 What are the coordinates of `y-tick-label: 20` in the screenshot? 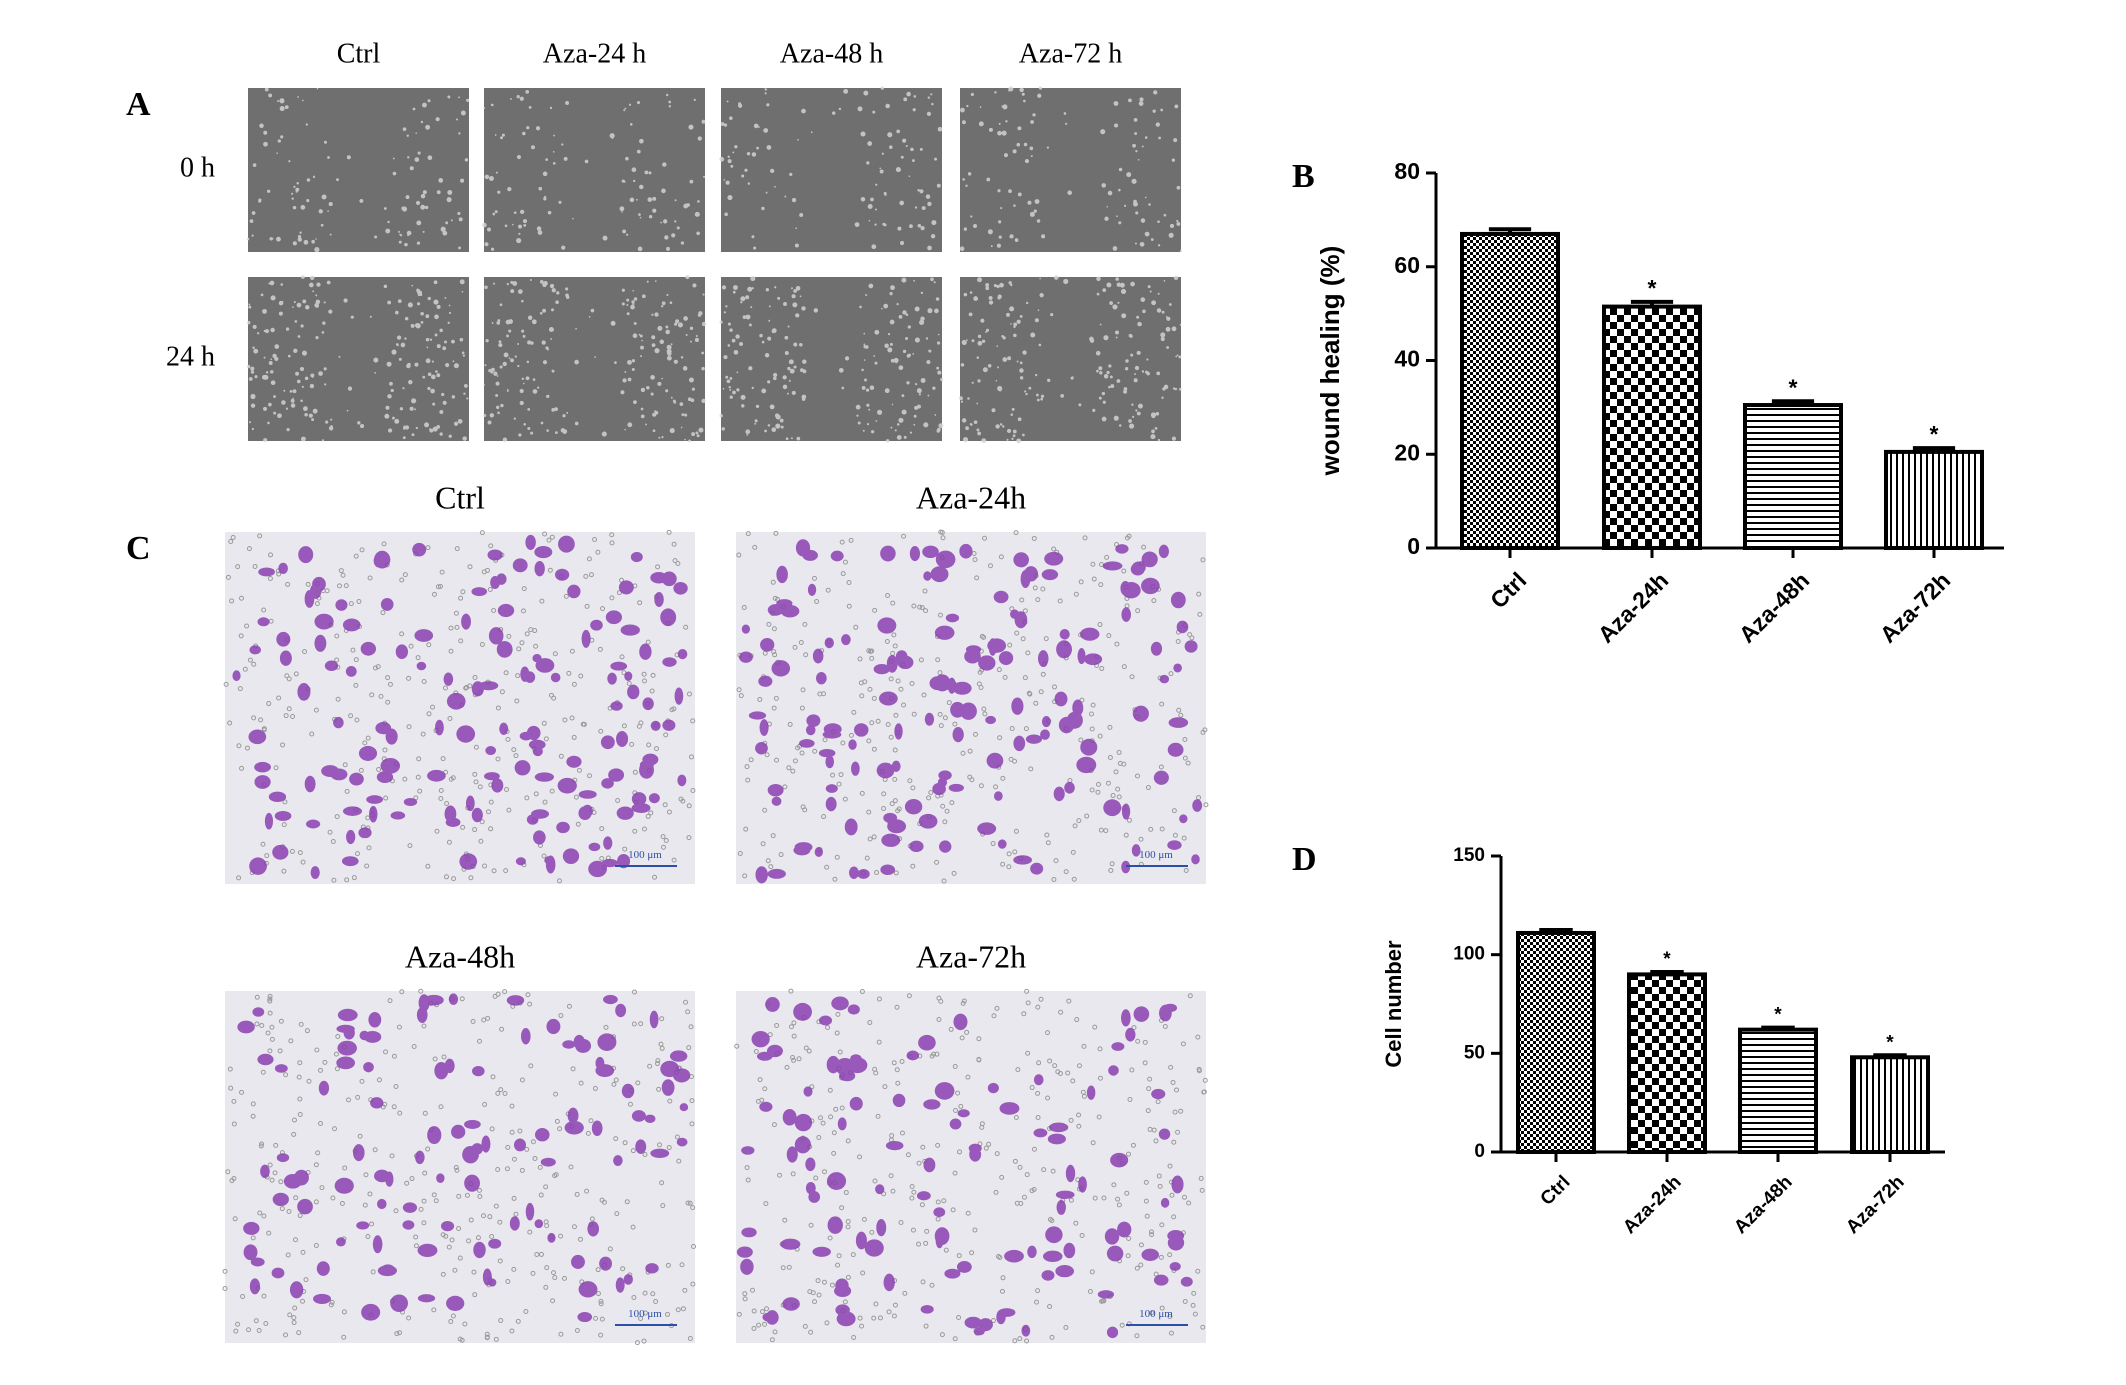 It's located at (1407, 452).